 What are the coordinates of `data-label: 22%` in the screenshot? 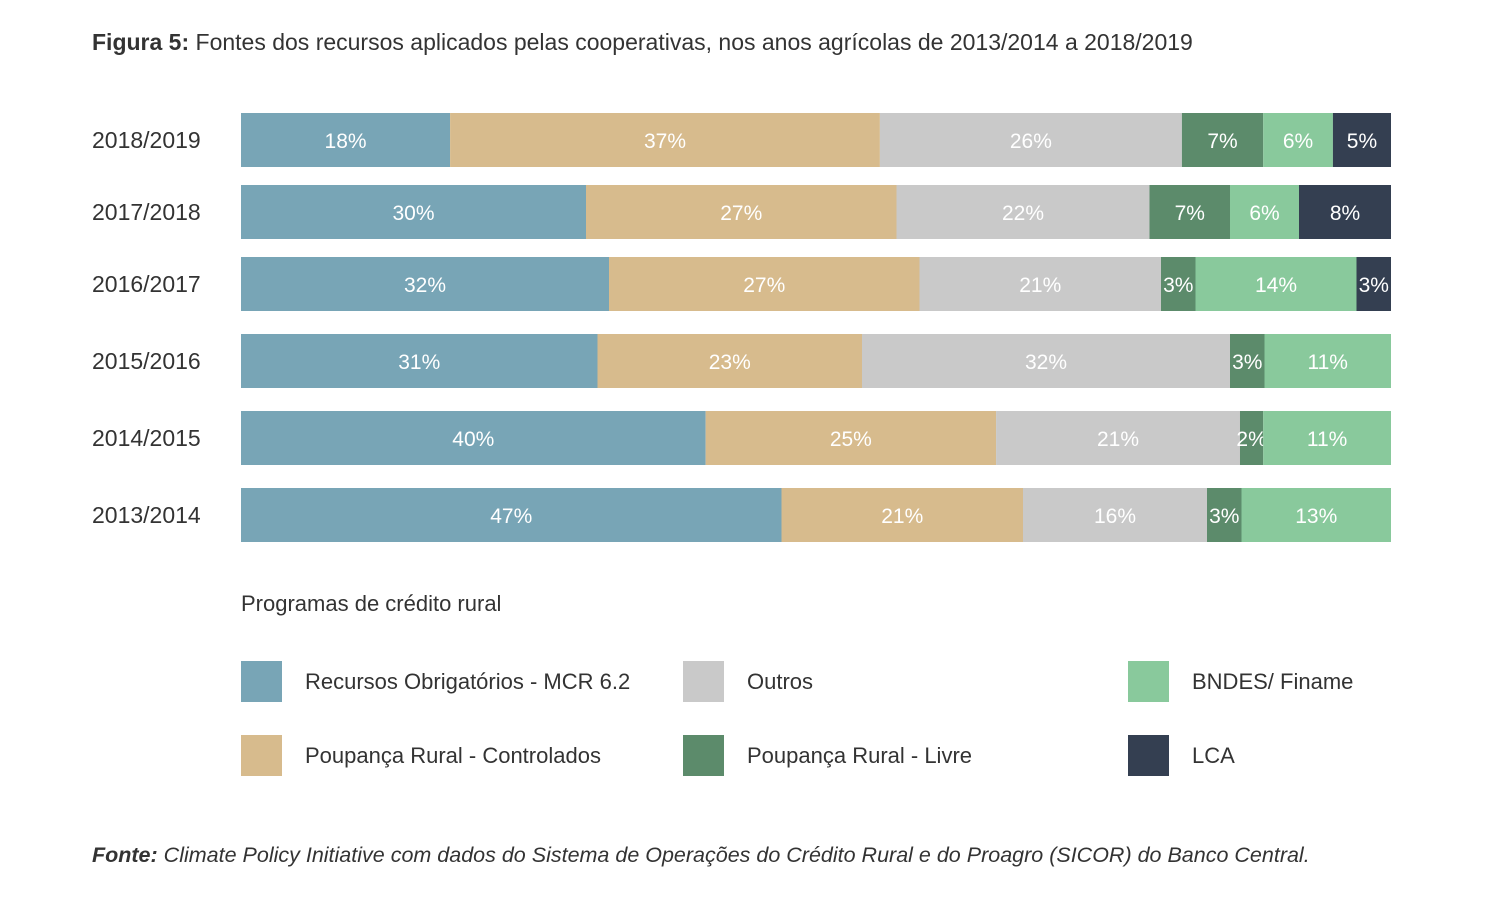 It's located at (1023, 213).